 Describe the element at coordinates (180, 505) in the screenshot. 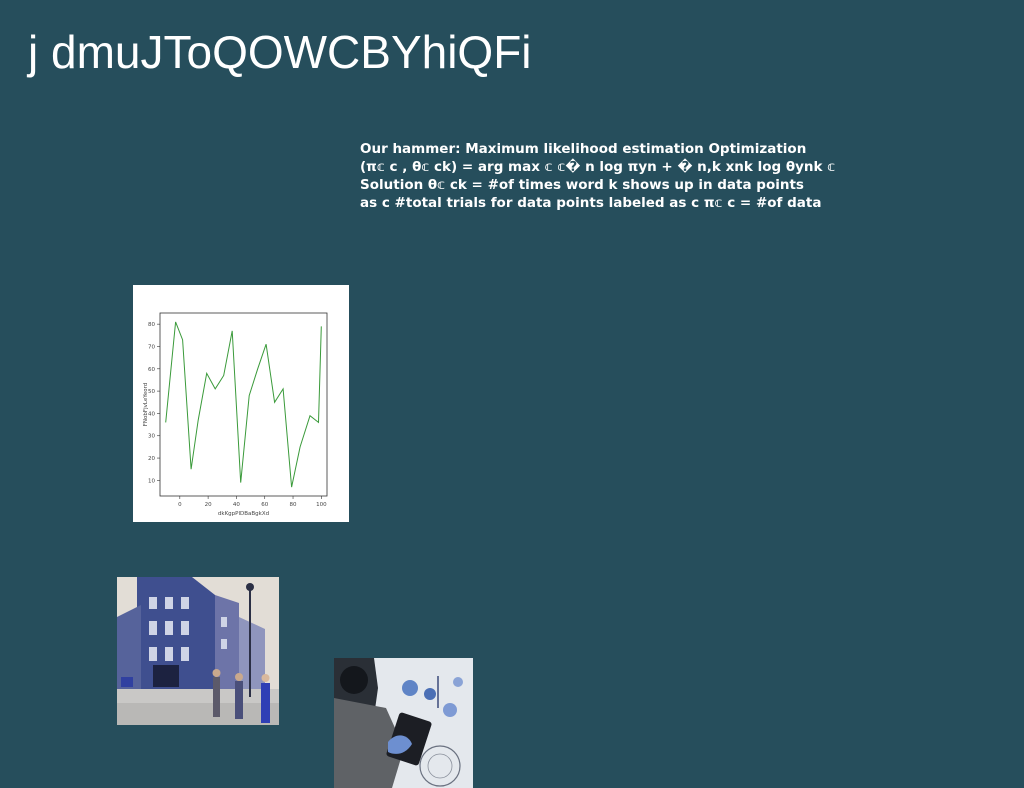

I see `x-tick-label: 0` at that location.